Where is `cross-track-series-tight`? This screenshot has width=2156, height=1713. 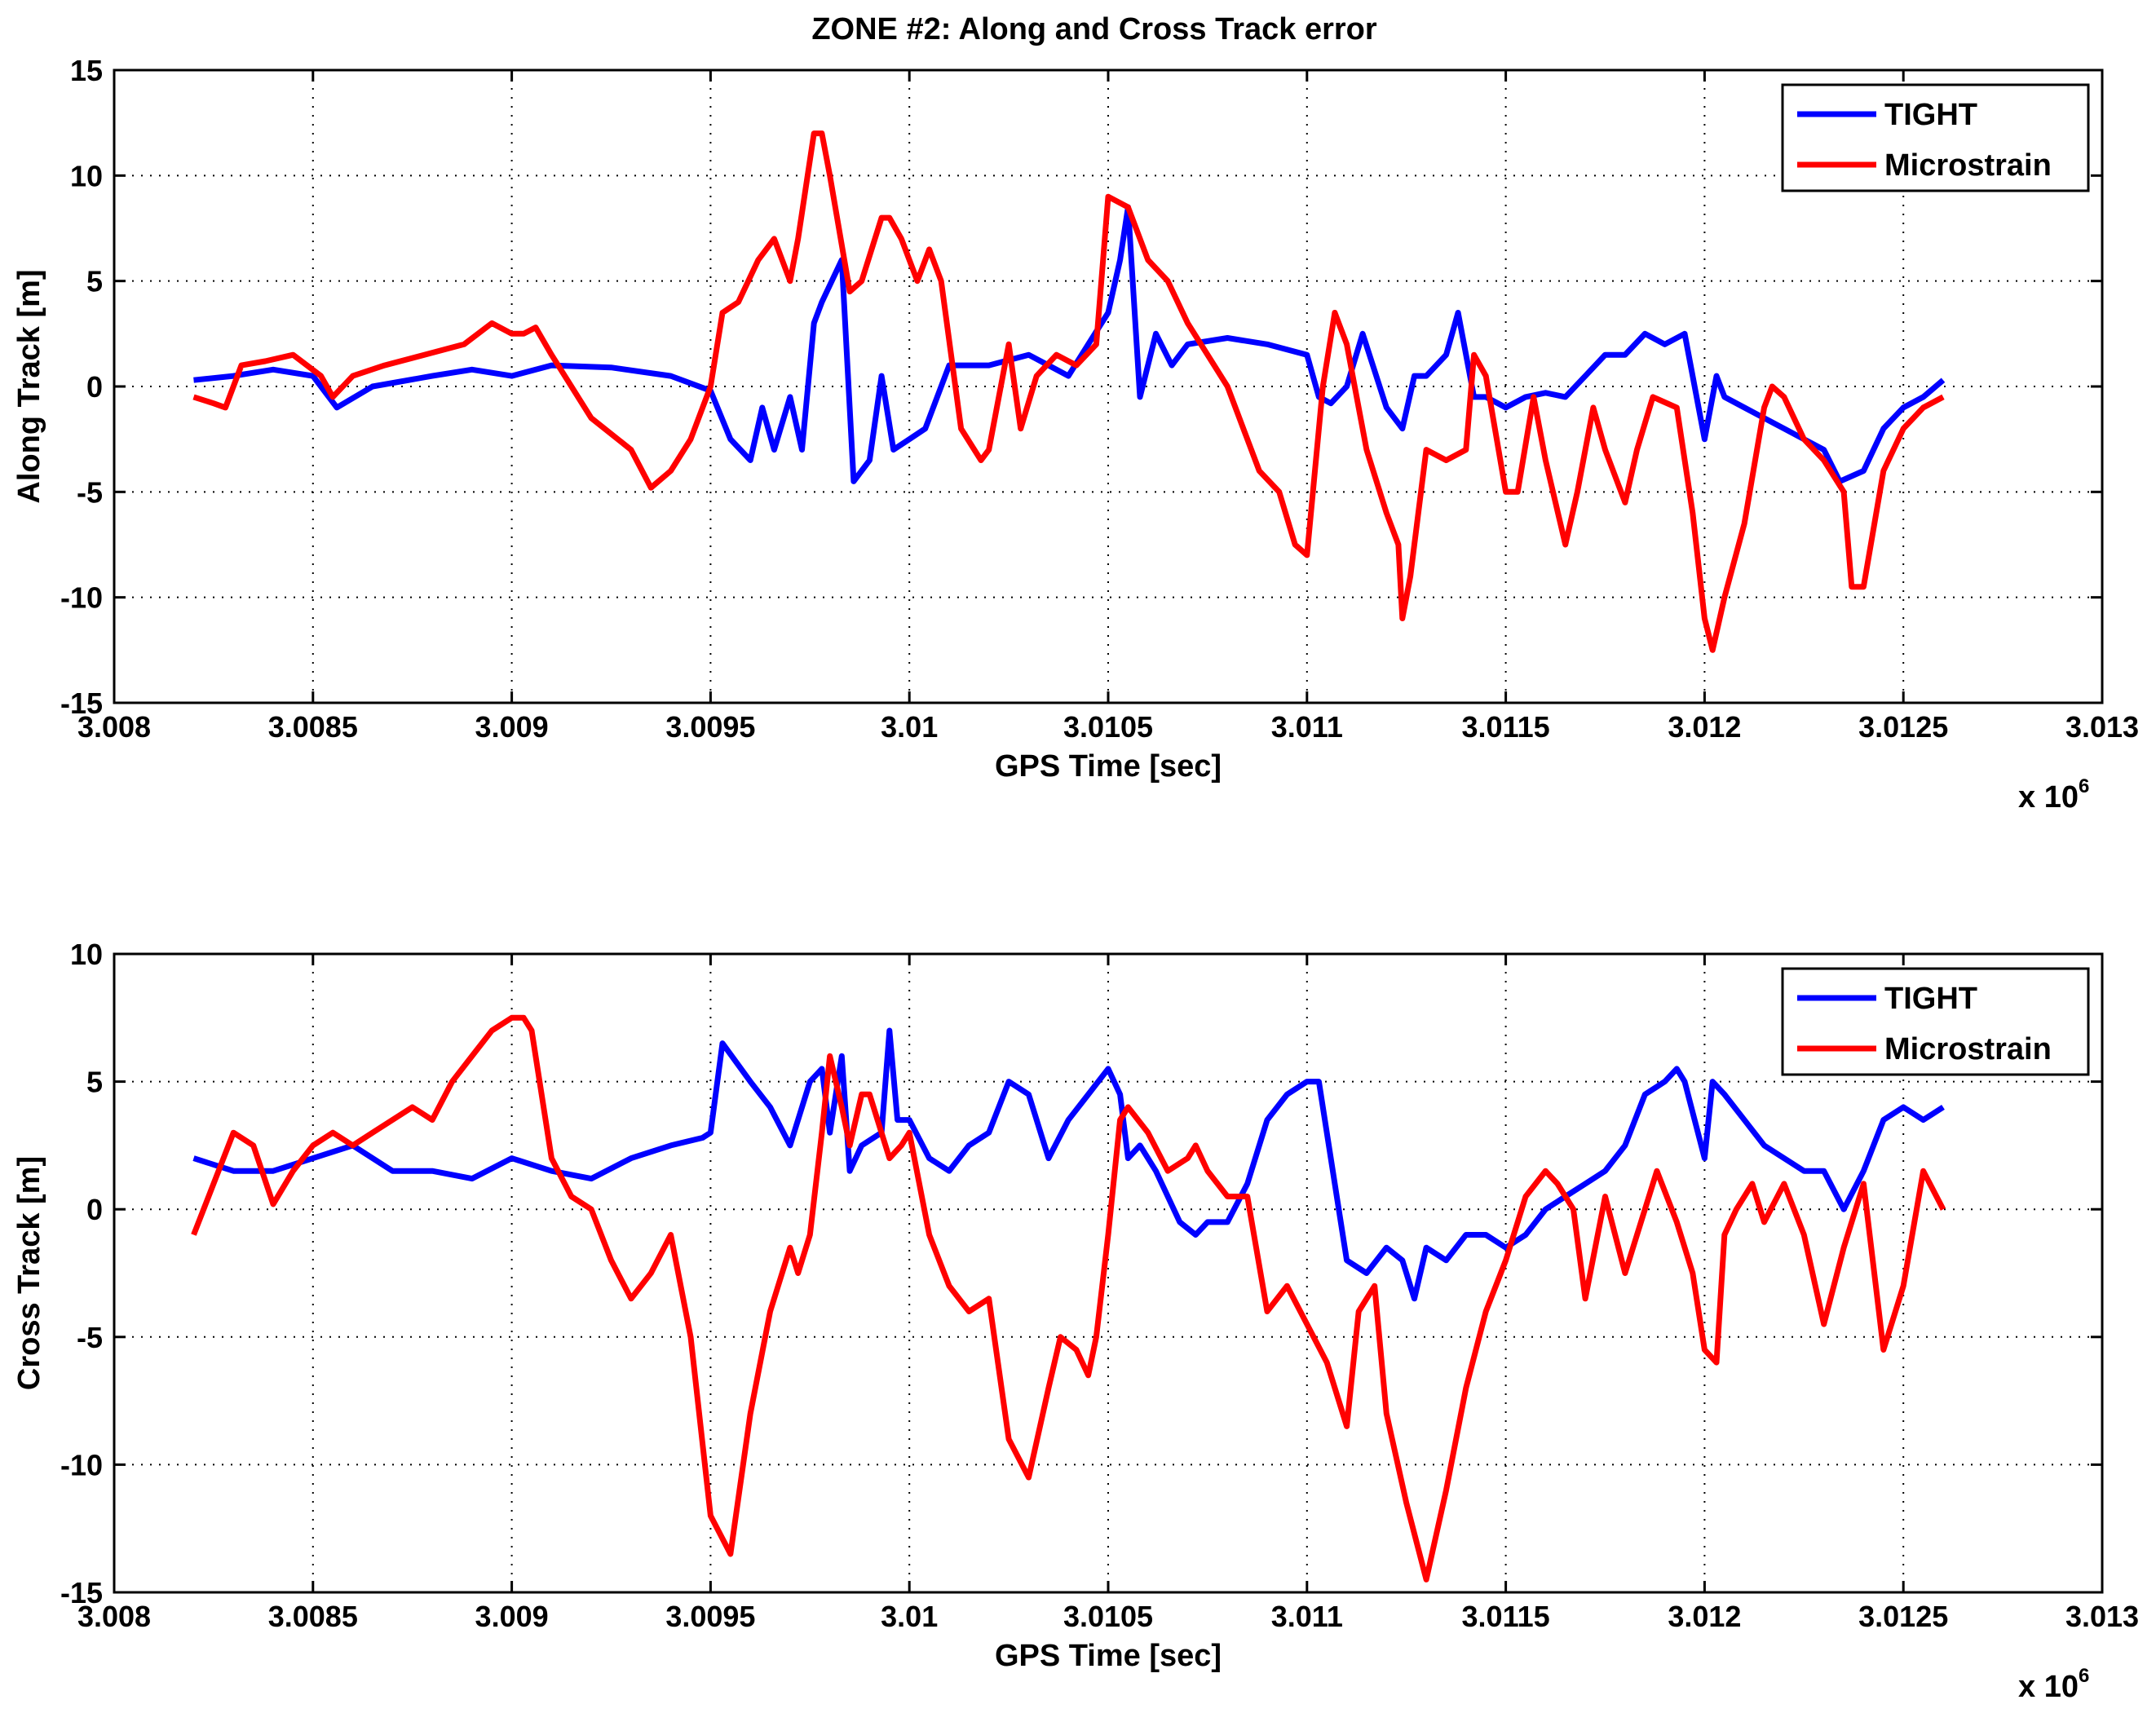
cross-track-series-tight is located at coordinates (1068, 1164).